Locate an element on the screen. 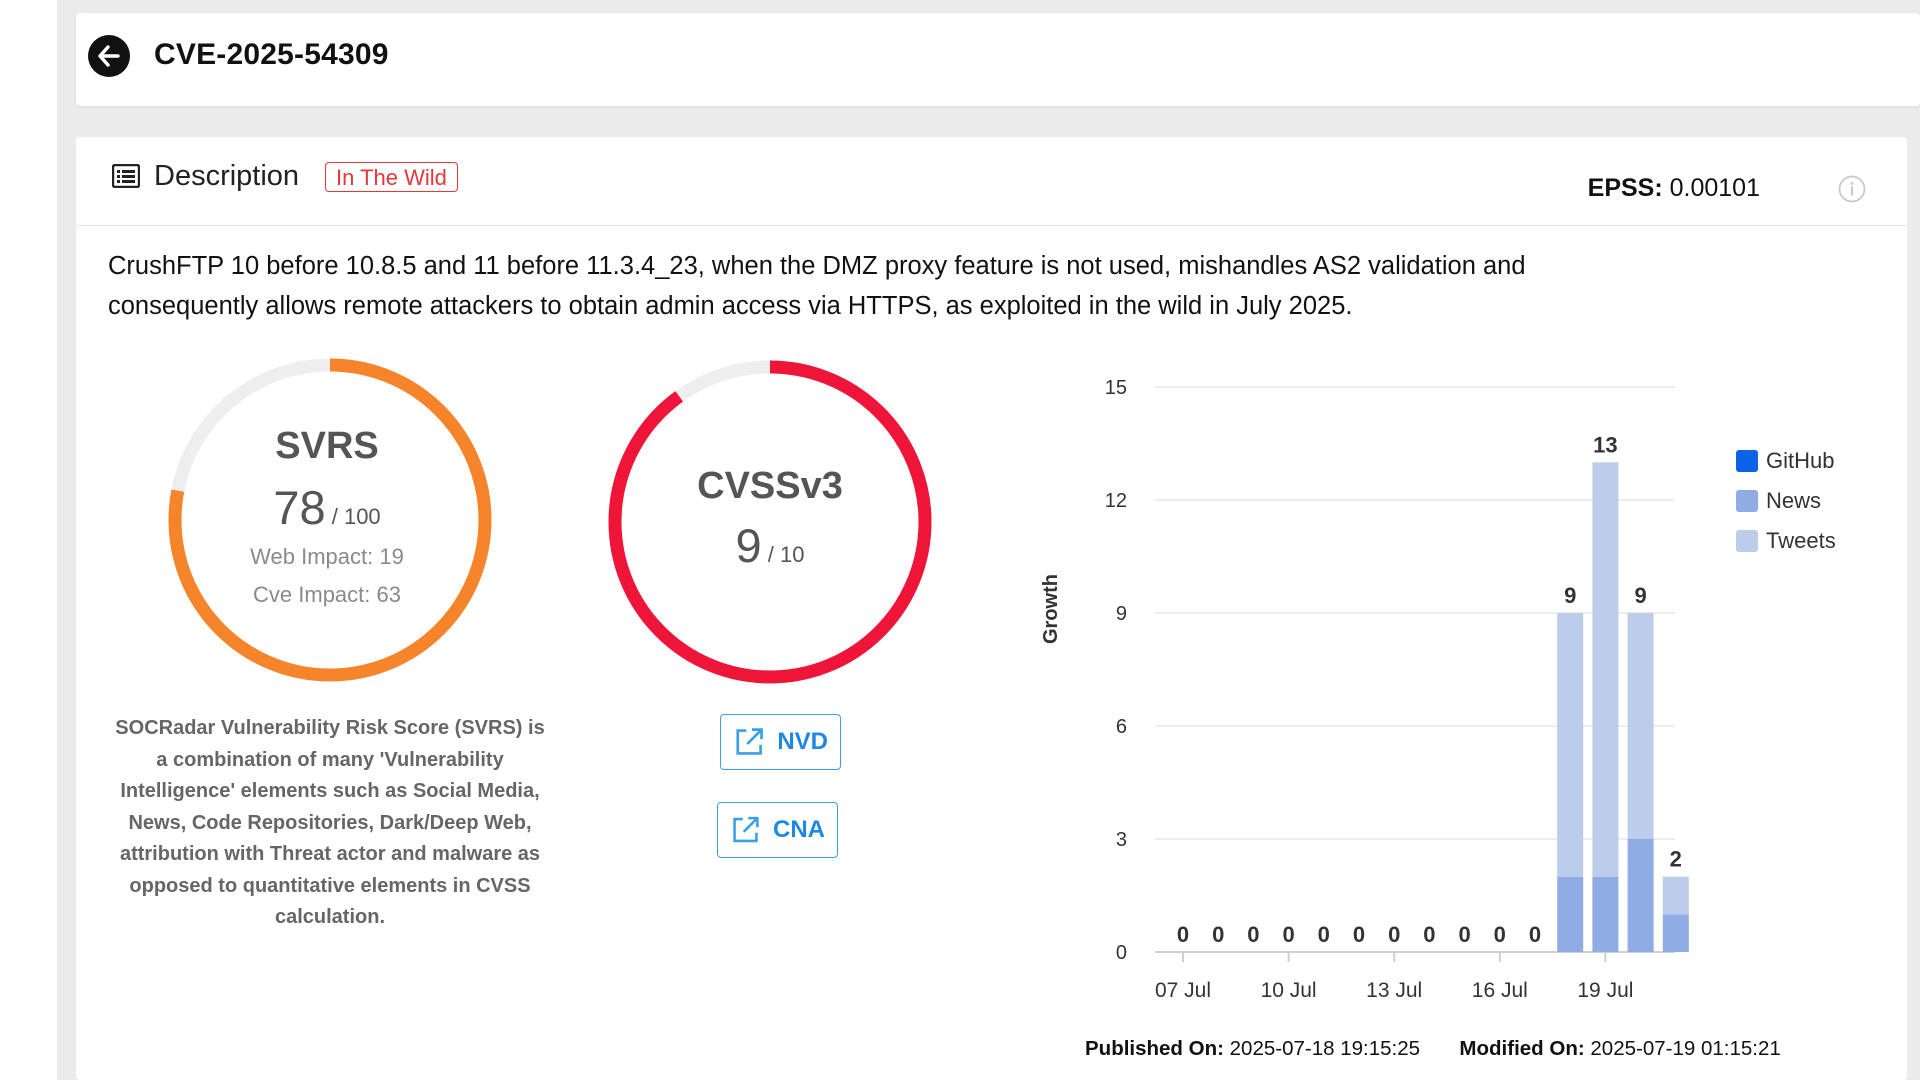 This screenshot has height=1080, width=1920. back-button is located at coordinates (109, 56).